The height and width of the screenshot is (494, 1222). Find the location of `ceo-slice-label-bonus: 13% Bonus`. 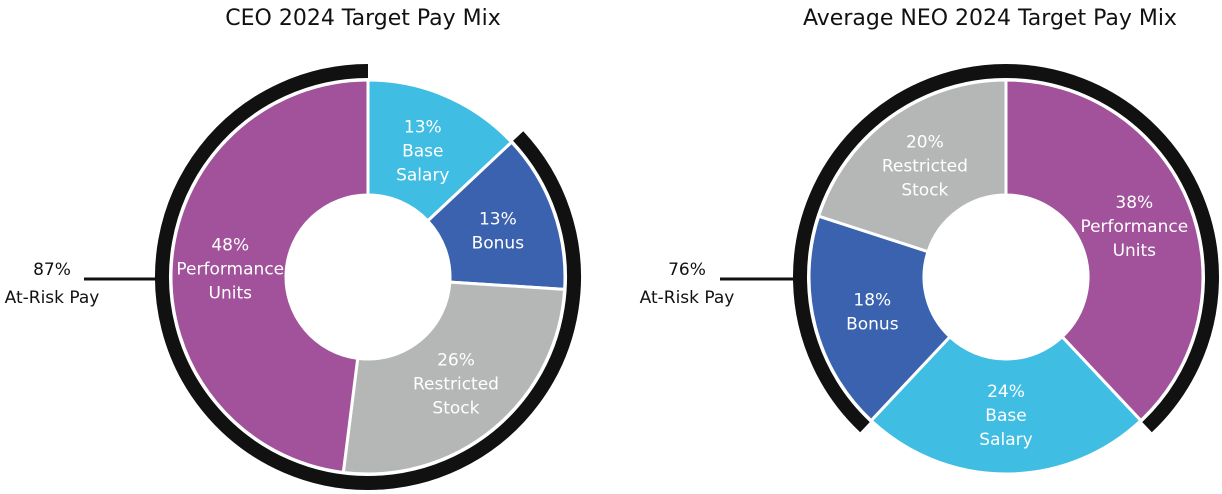

ceo-slice-label-bonus: 13% Bonus is located at coordinates (498, 231).